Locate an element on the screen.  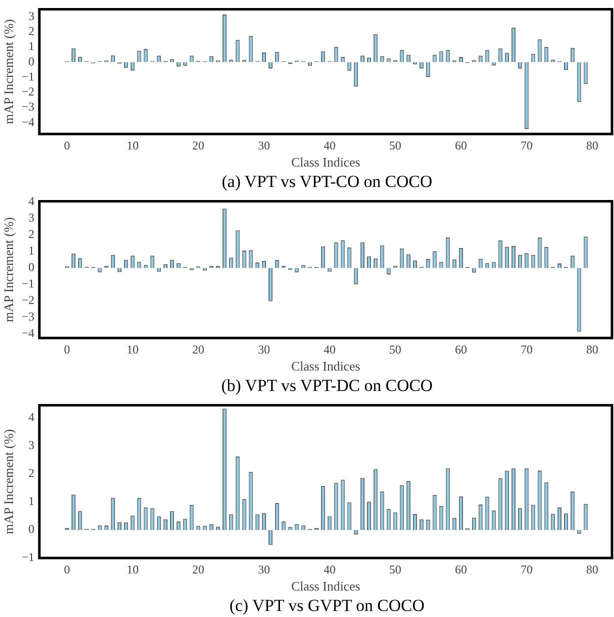
text: (c) VPT vs GVPT on COCO is located at coordinates (327, 605).